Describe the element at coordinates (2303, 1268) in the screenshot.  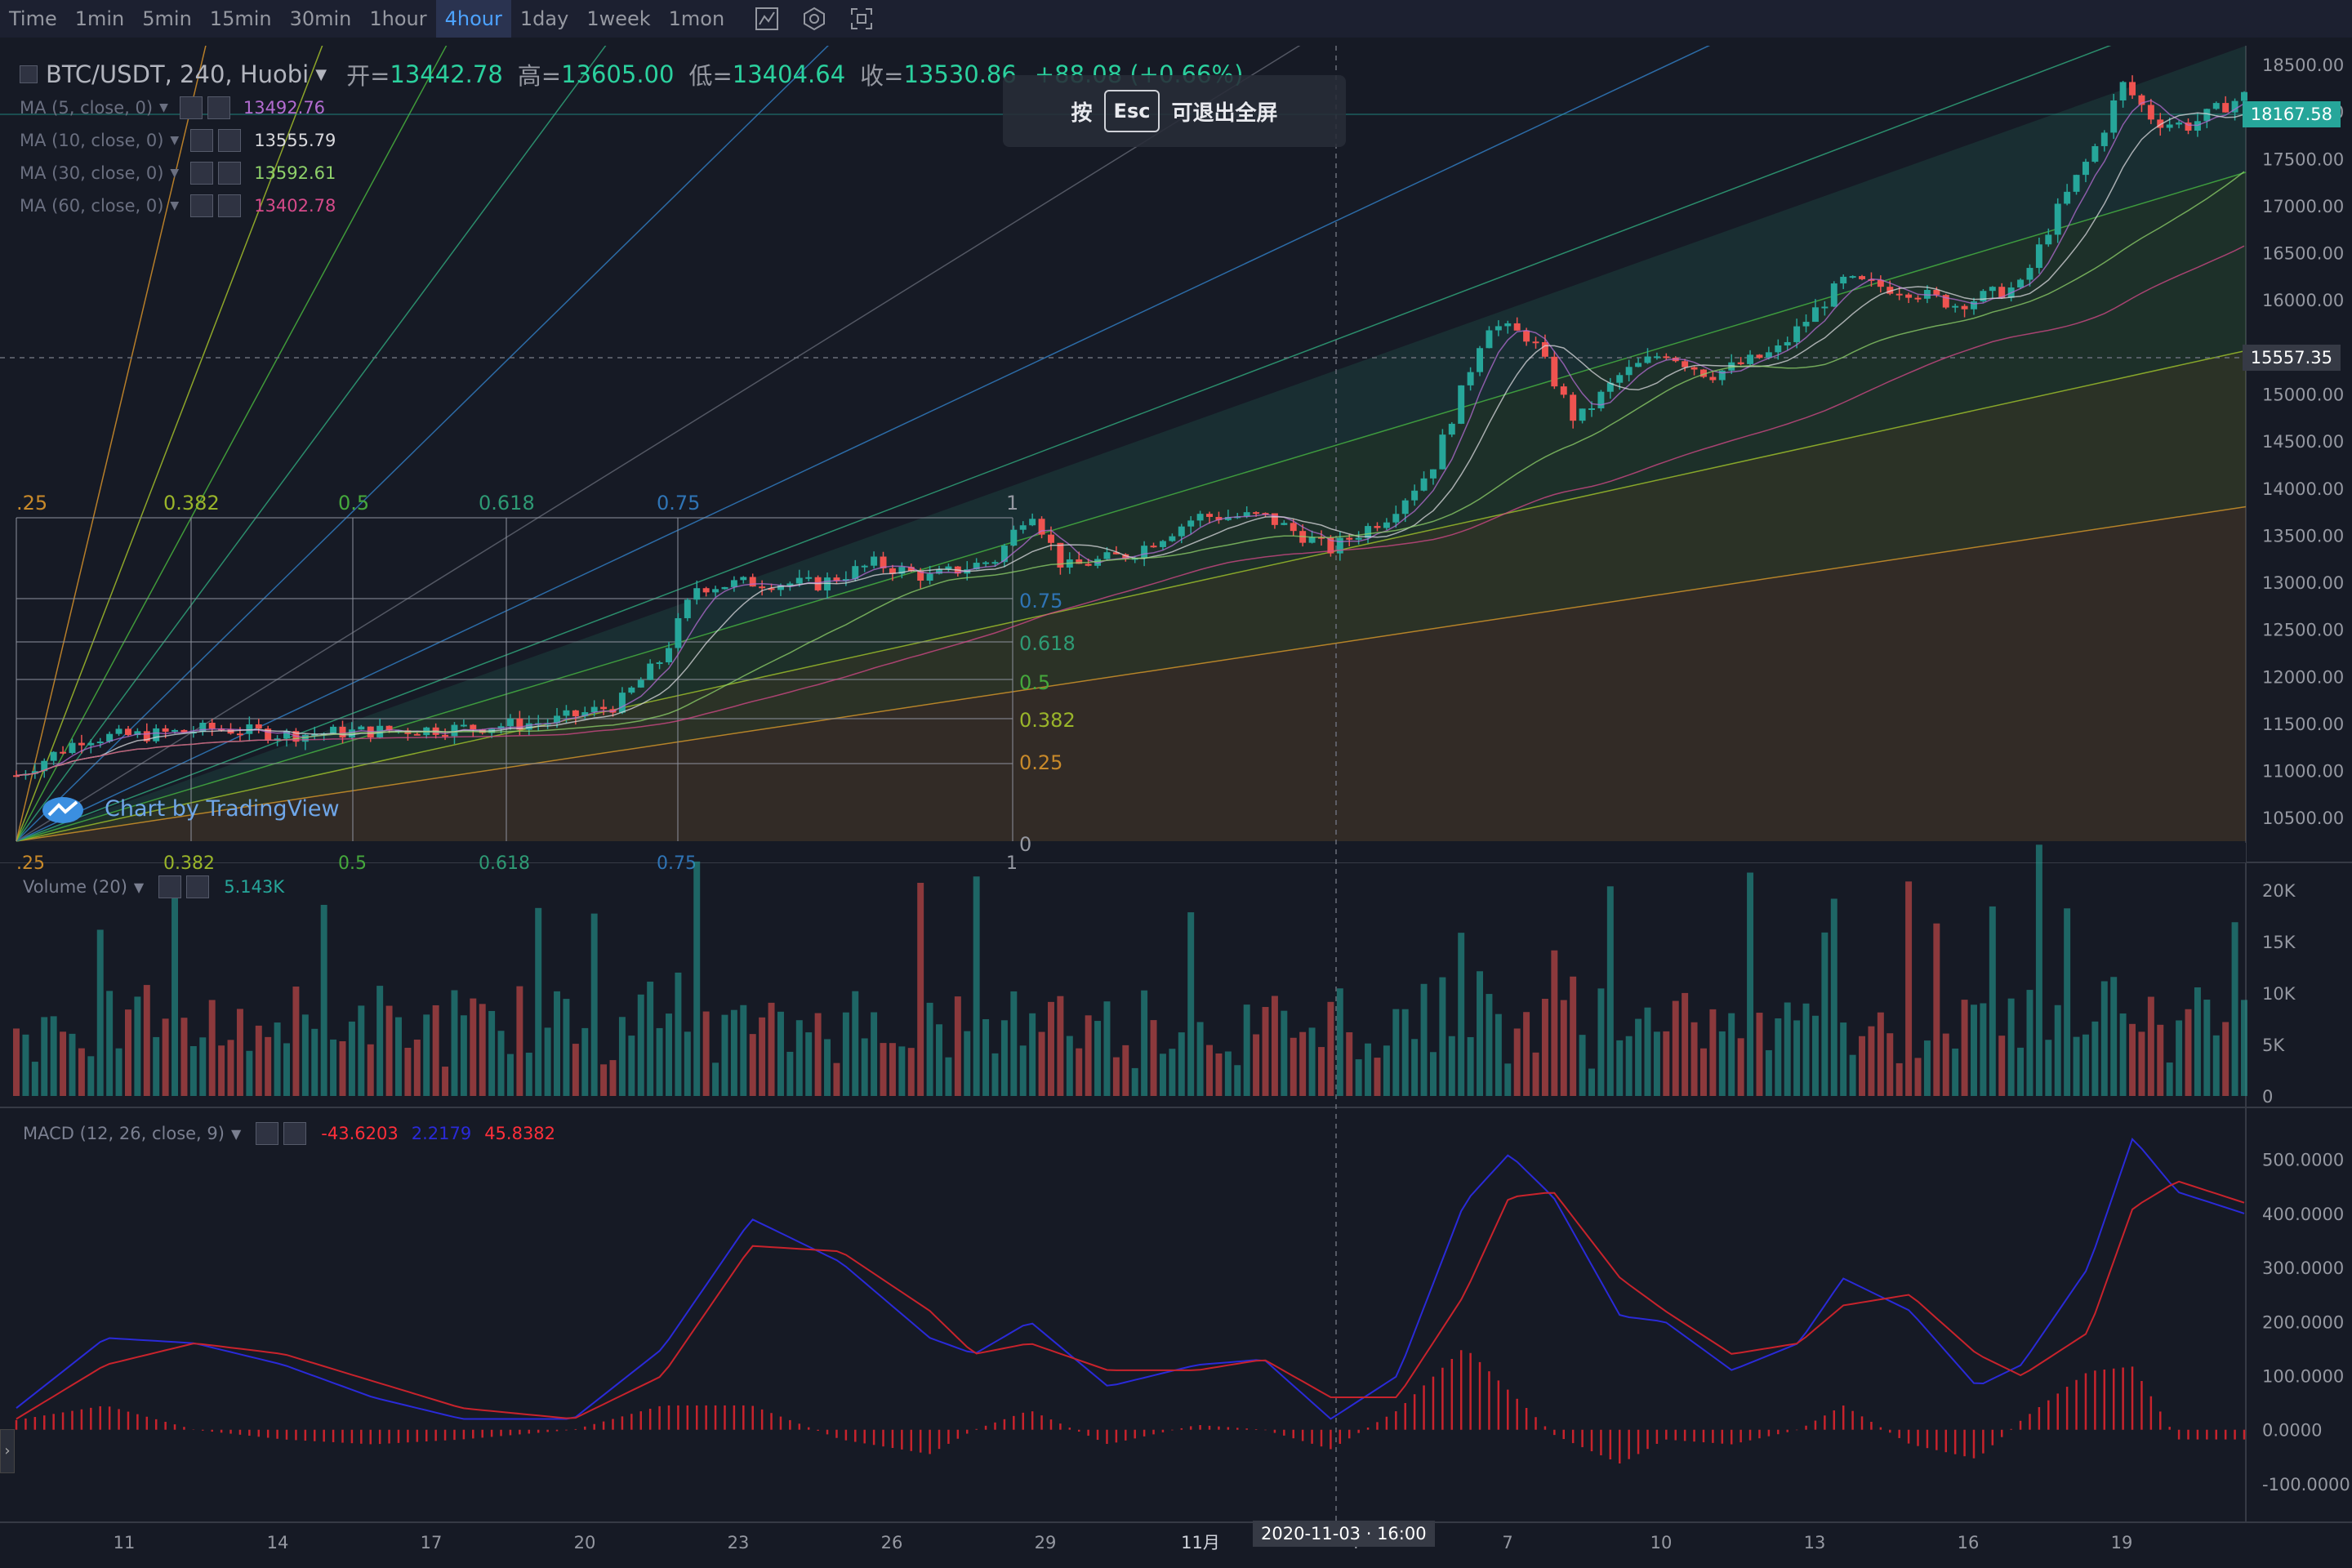
I see `macd-axis-label: 300.0000` at that location.